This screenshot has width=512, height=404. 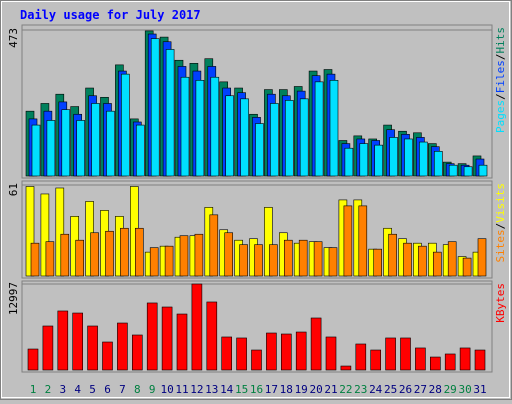 I want to click on x-tick-label: 21, so click(x=330, y=389).